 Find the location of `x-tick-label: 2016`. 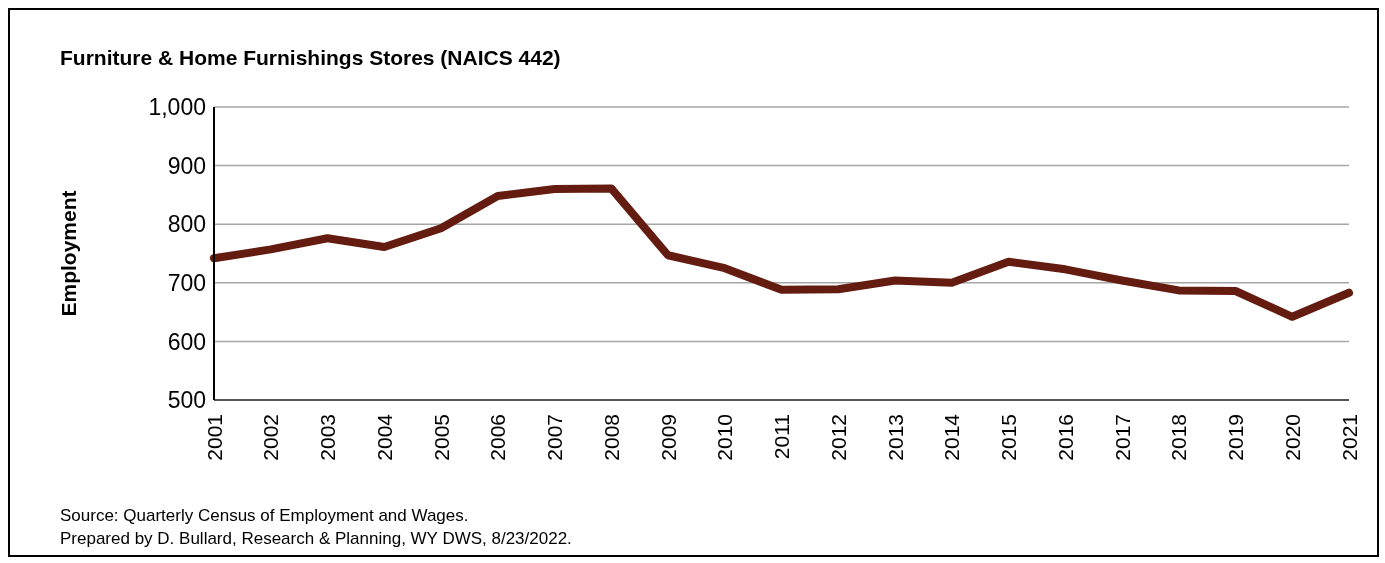

x-tick-label: 2016 is located at coordinates (1065, 437).